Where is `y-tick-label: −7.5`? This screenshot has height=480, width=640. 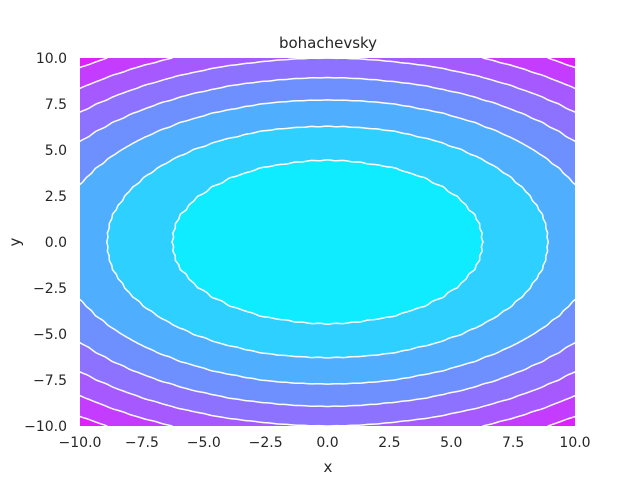
y-tick-label: −7.5 is located at coordinates (50, 381).